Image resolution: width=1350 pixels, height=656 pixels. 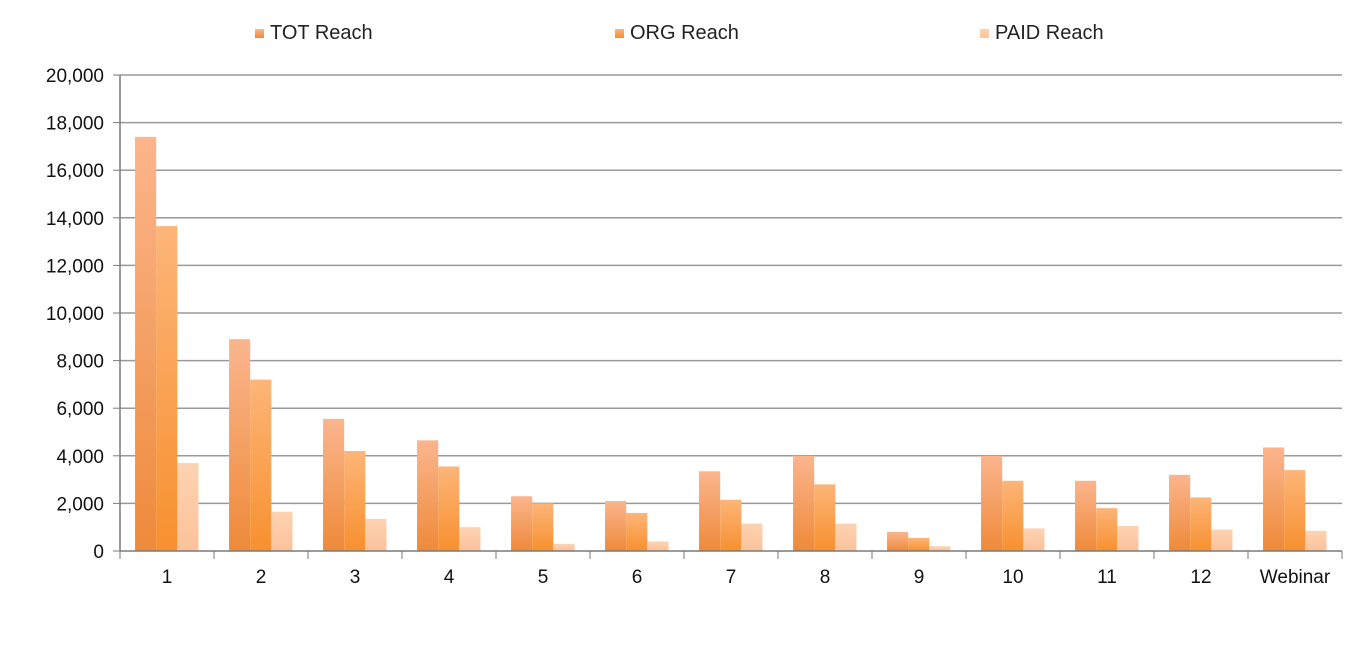 I want to click on x-tick-label: 8, so click(x=825, y=577).